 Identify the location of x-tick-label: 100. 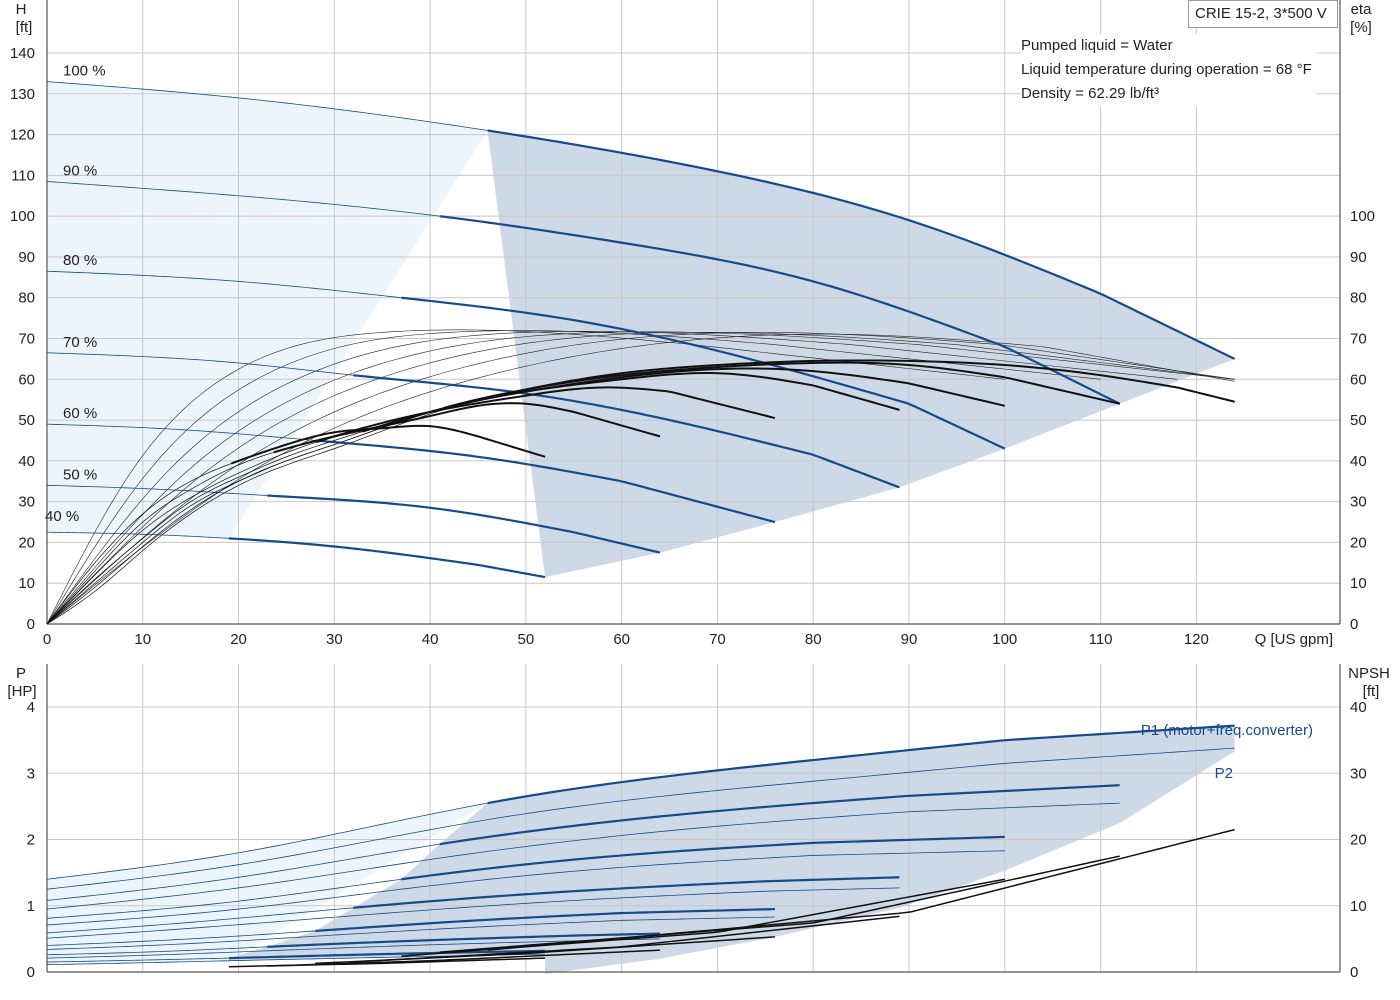
(1004, 639).